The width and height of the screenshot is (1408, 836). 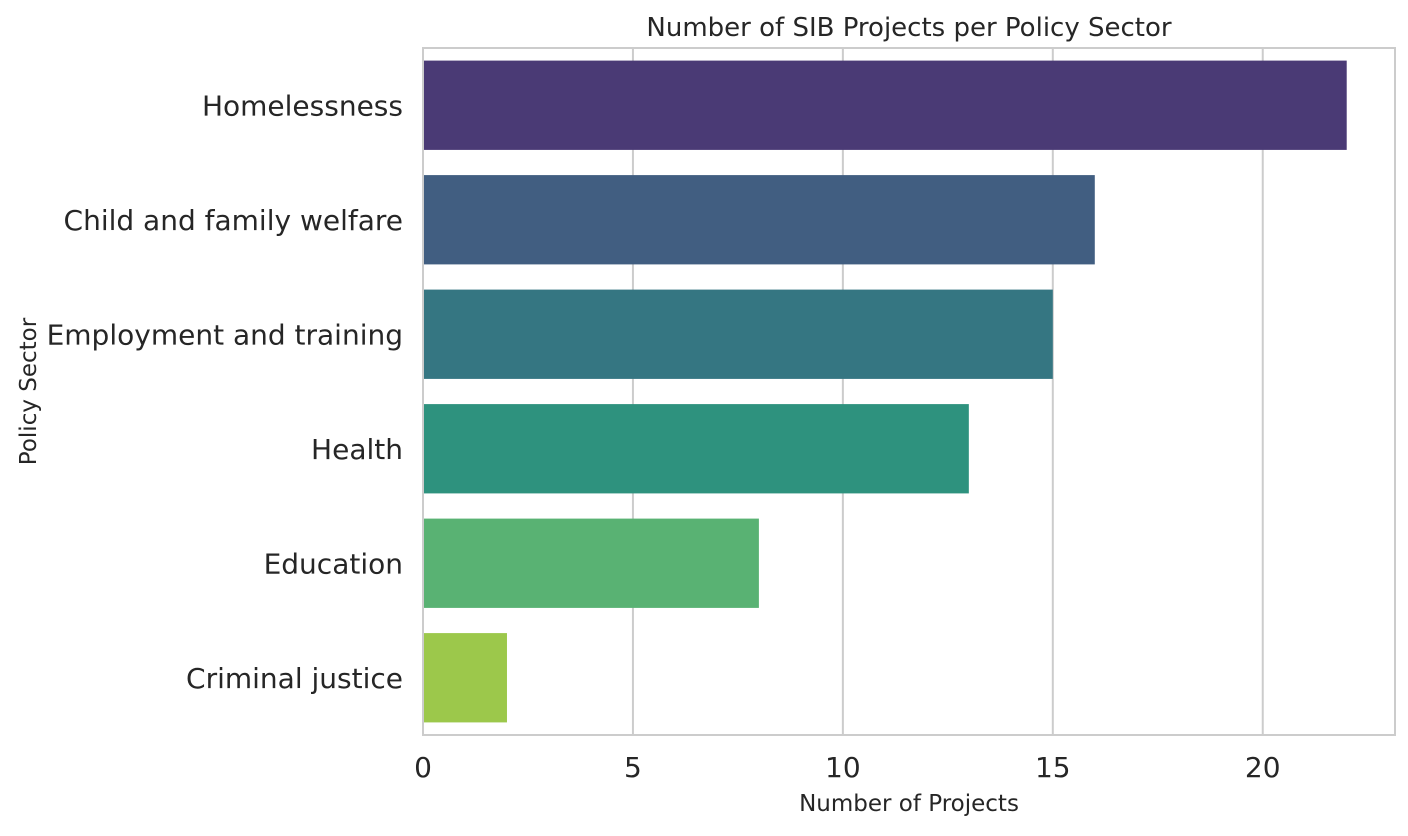 What do you see at coordinates (908, 28) in the screenshot?
I see `chart-title: Number of SIB Projects per Policy Sector` at bounding box center [908, 28].